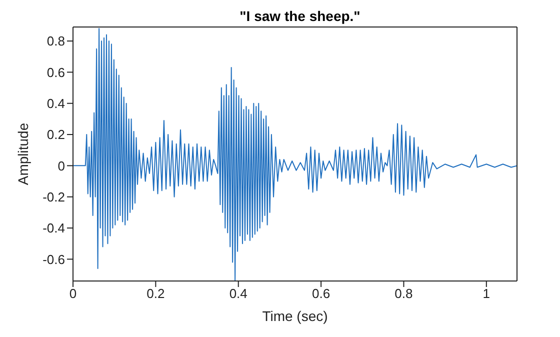  What do you see at coordinates (55, 134) in the screenshot?
I see `y-tick-label: 0.2` at bounding box center [55, 134].